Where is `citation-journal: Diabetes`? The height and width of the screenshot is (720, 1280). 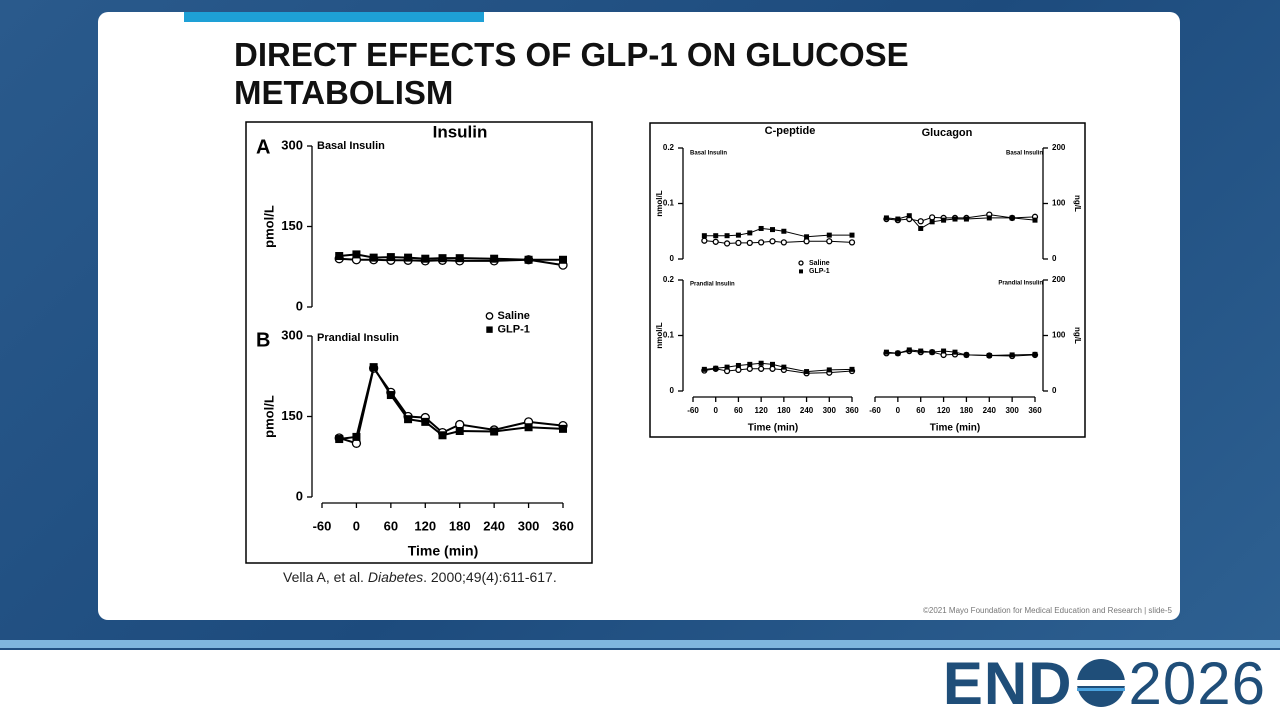 citation-journal: Diabetes is located at coordinates (395, 577).